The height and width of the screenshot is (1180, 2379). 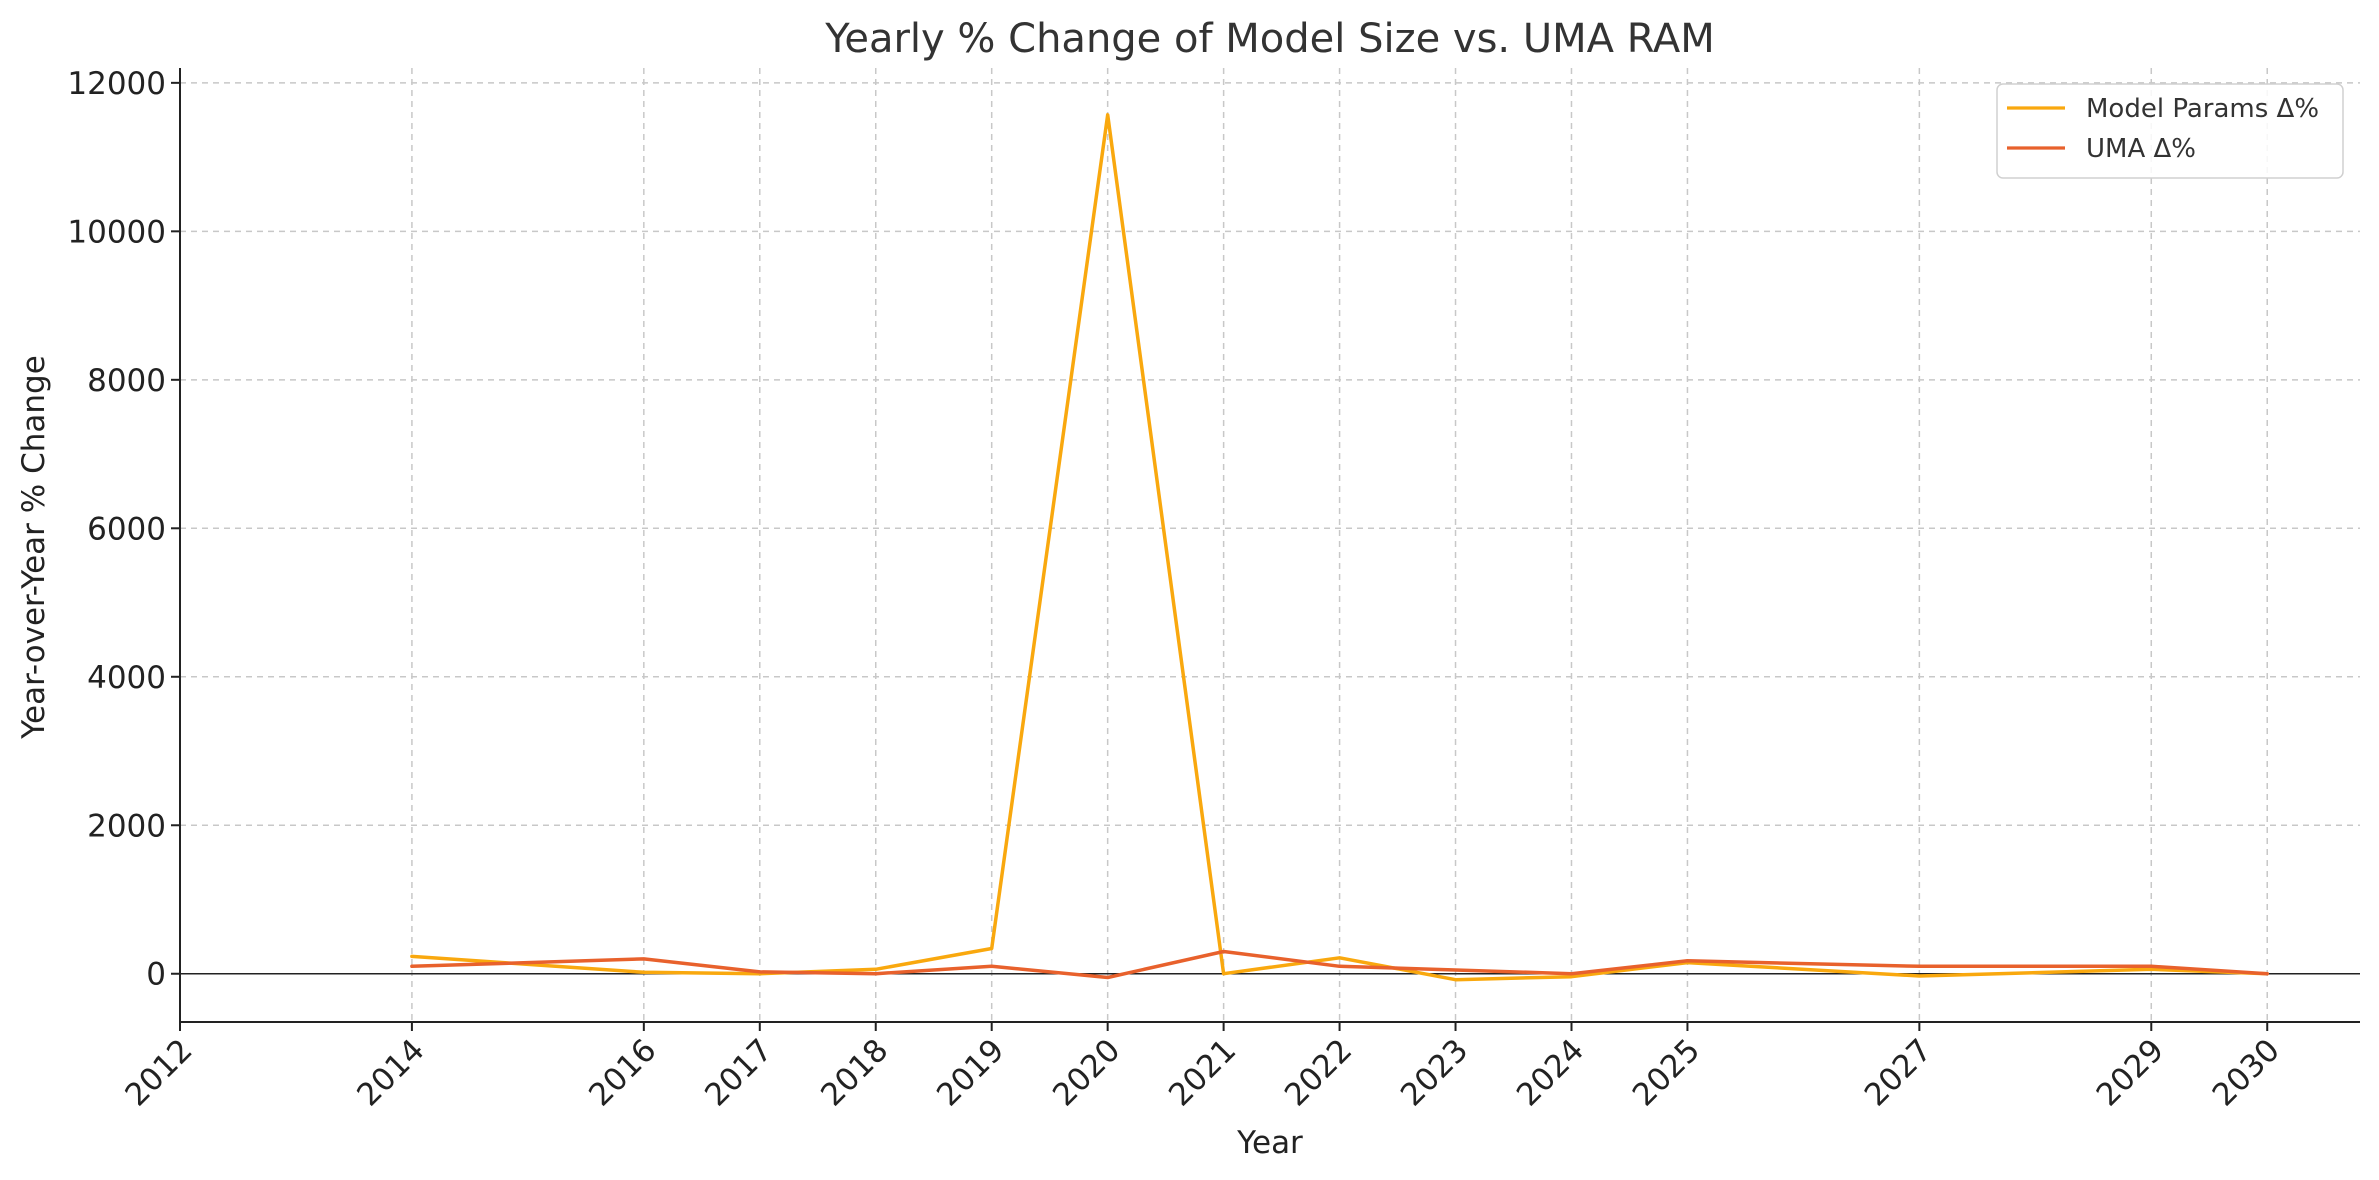 What do you see at coordinates (116, 84) in the screenshot?
I see `y-tick-label: 12000` at bounding box center [116, 84].